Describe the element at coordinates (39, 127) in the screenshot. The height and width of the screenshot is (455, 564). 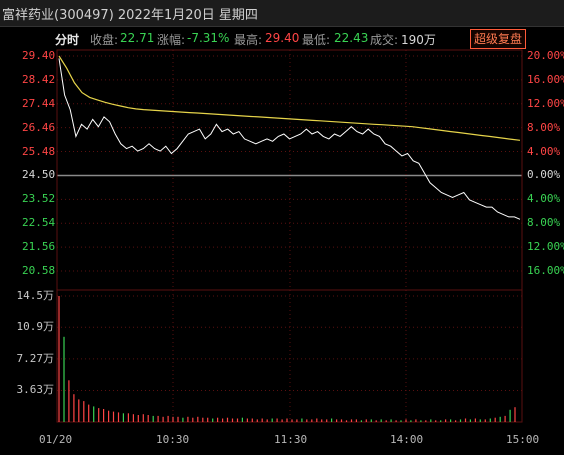
I see `price-tick-label: 26.46` at that location.